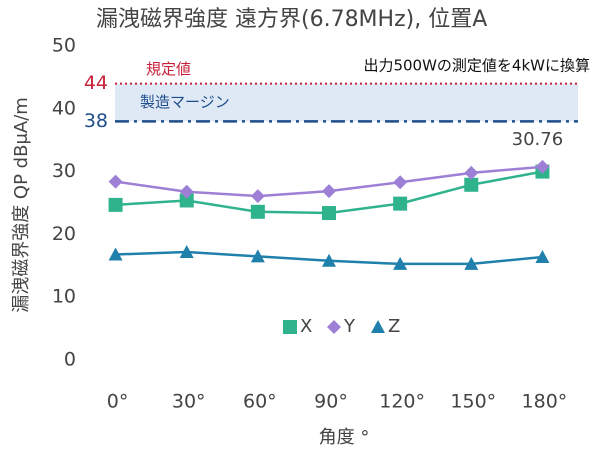  I want to click on note: 出力500Wの測定値を4kWに換算, so click(476, 66).